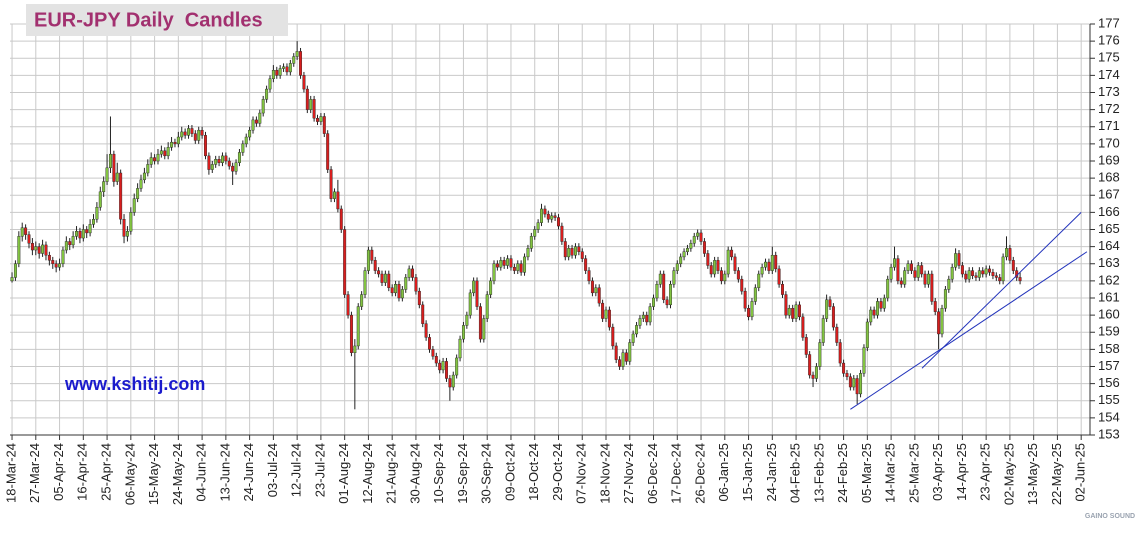 The height and width of the screenshot is (541, 1148). I want to click on x-tick-label: 06-Jan-25, so click(723, 472).